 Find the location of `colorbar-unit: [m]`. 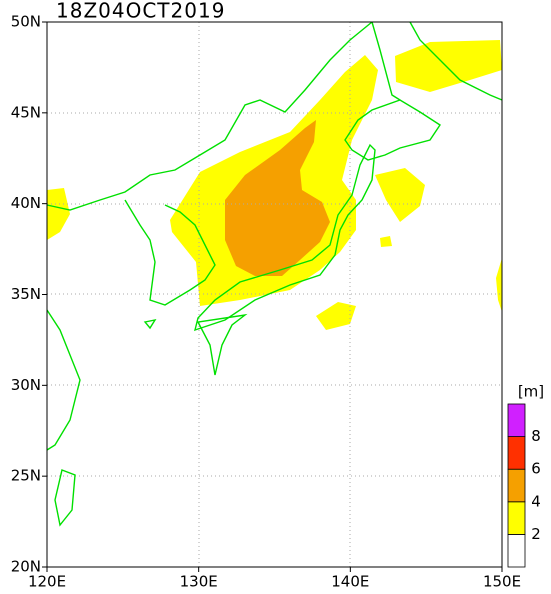

colorbar-unit: [m] is located at coordinates (531, 392).